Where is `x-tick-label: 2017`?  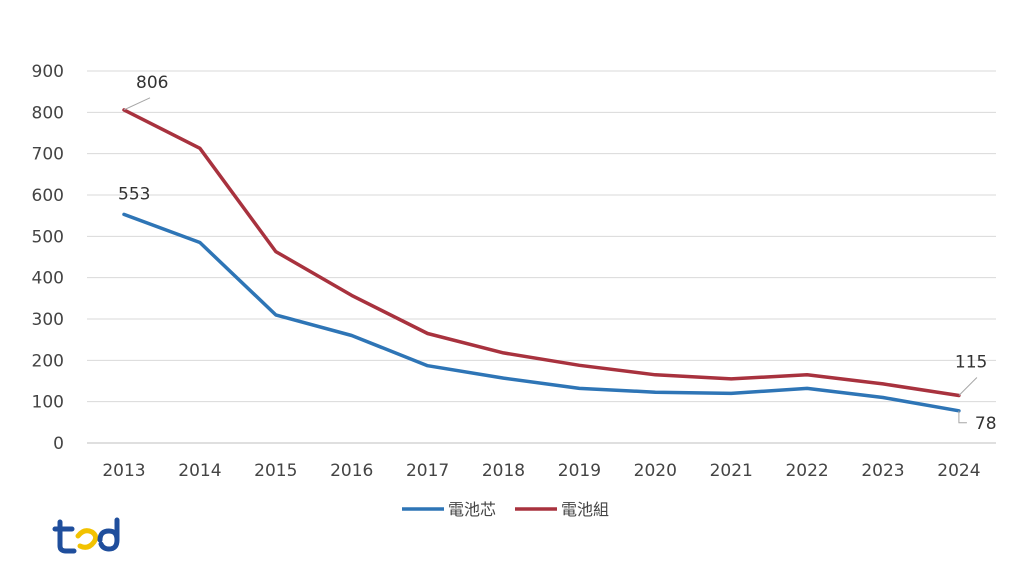 x-tick-label: 2017 is located at coordinates (427, 471).